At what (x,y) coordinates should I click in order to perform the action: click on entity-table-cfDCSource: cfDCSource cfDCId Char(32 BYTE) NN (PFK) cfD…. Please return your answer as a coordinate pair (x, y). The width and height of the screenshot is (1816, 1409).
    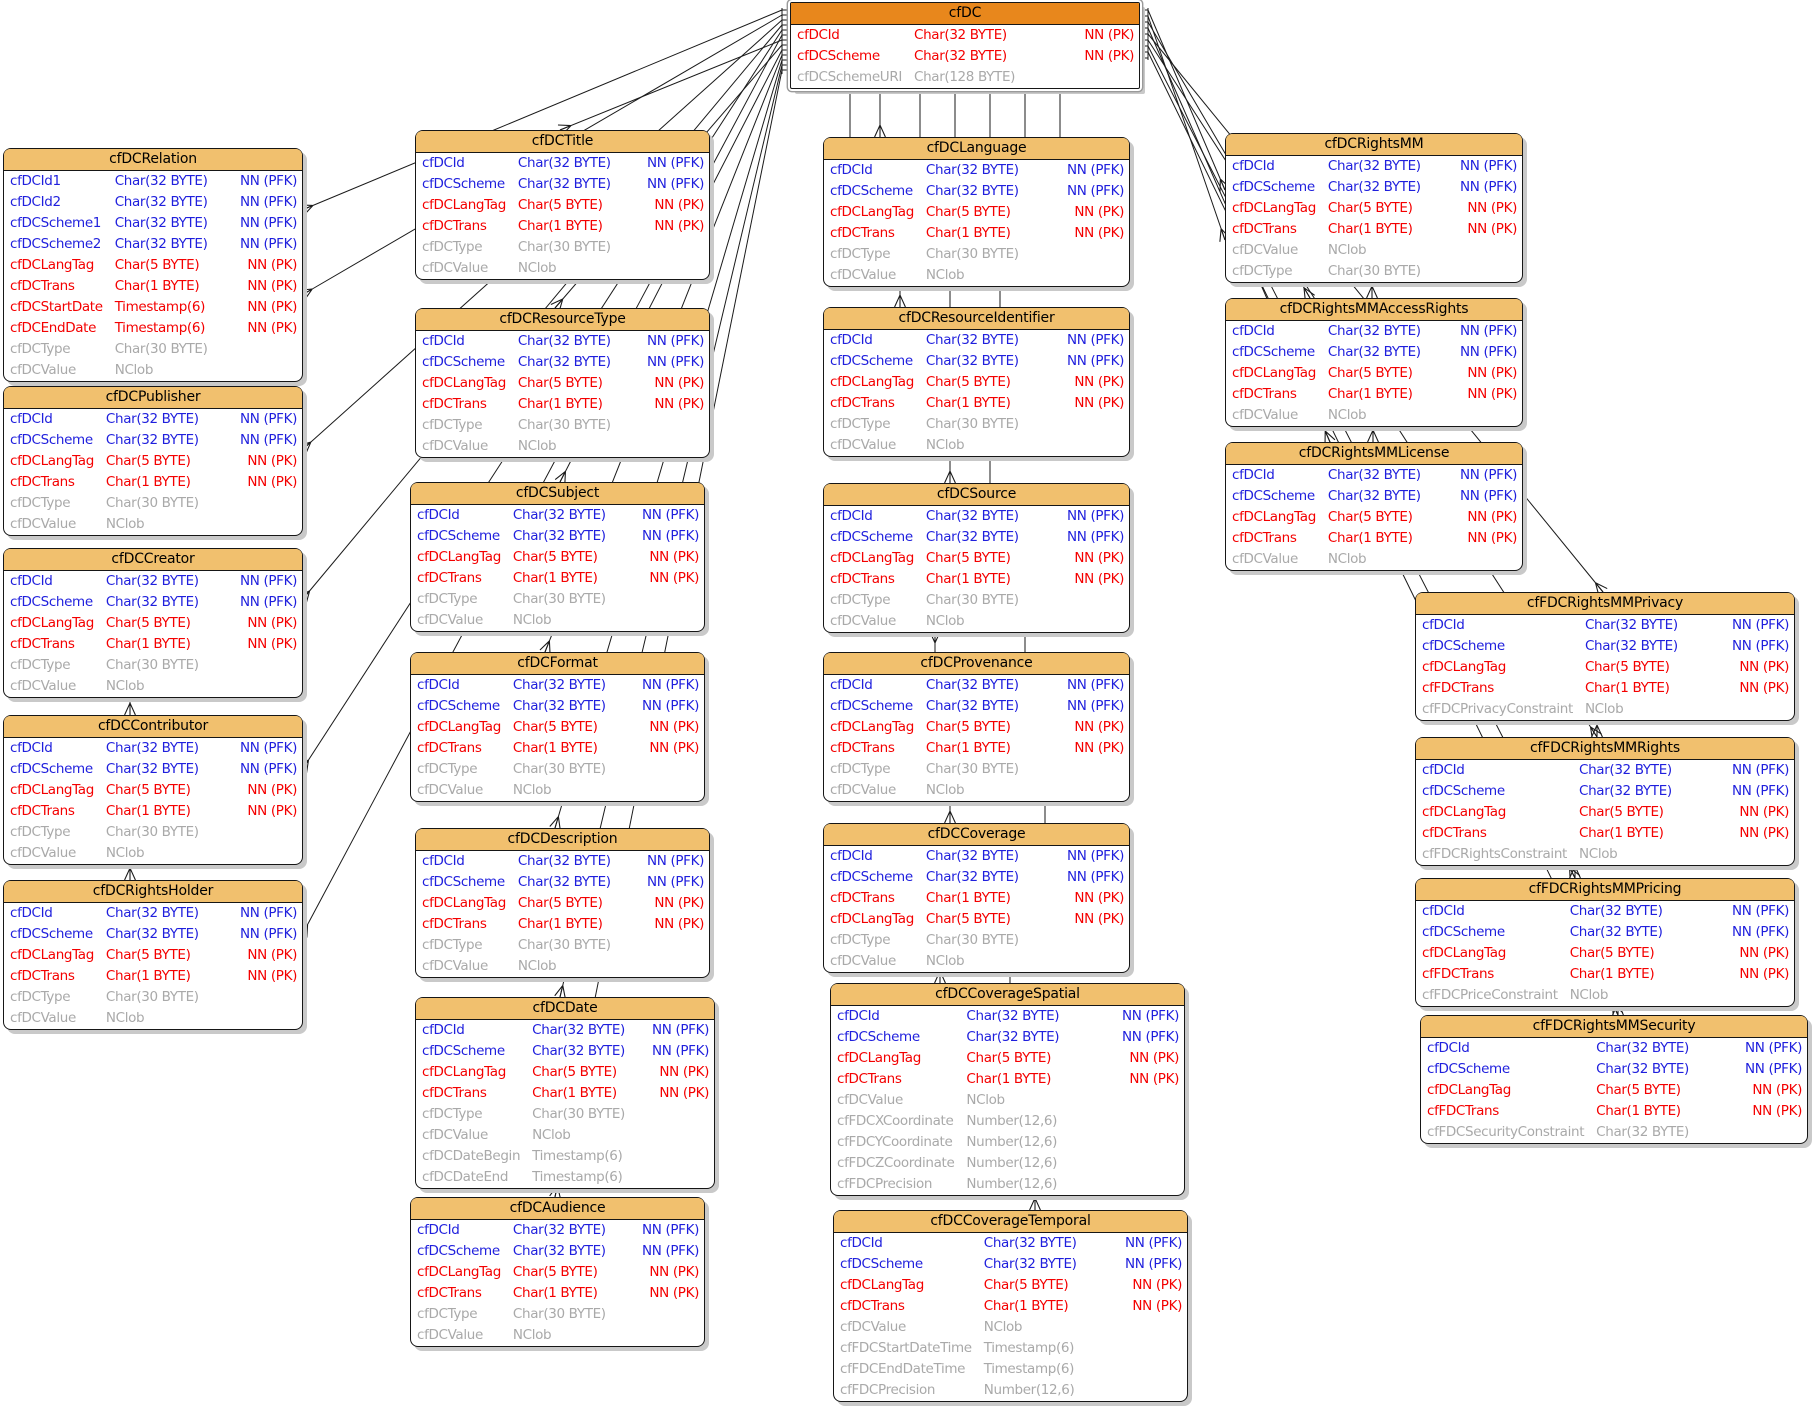
    Looking at the image, I should click on (976, 558).